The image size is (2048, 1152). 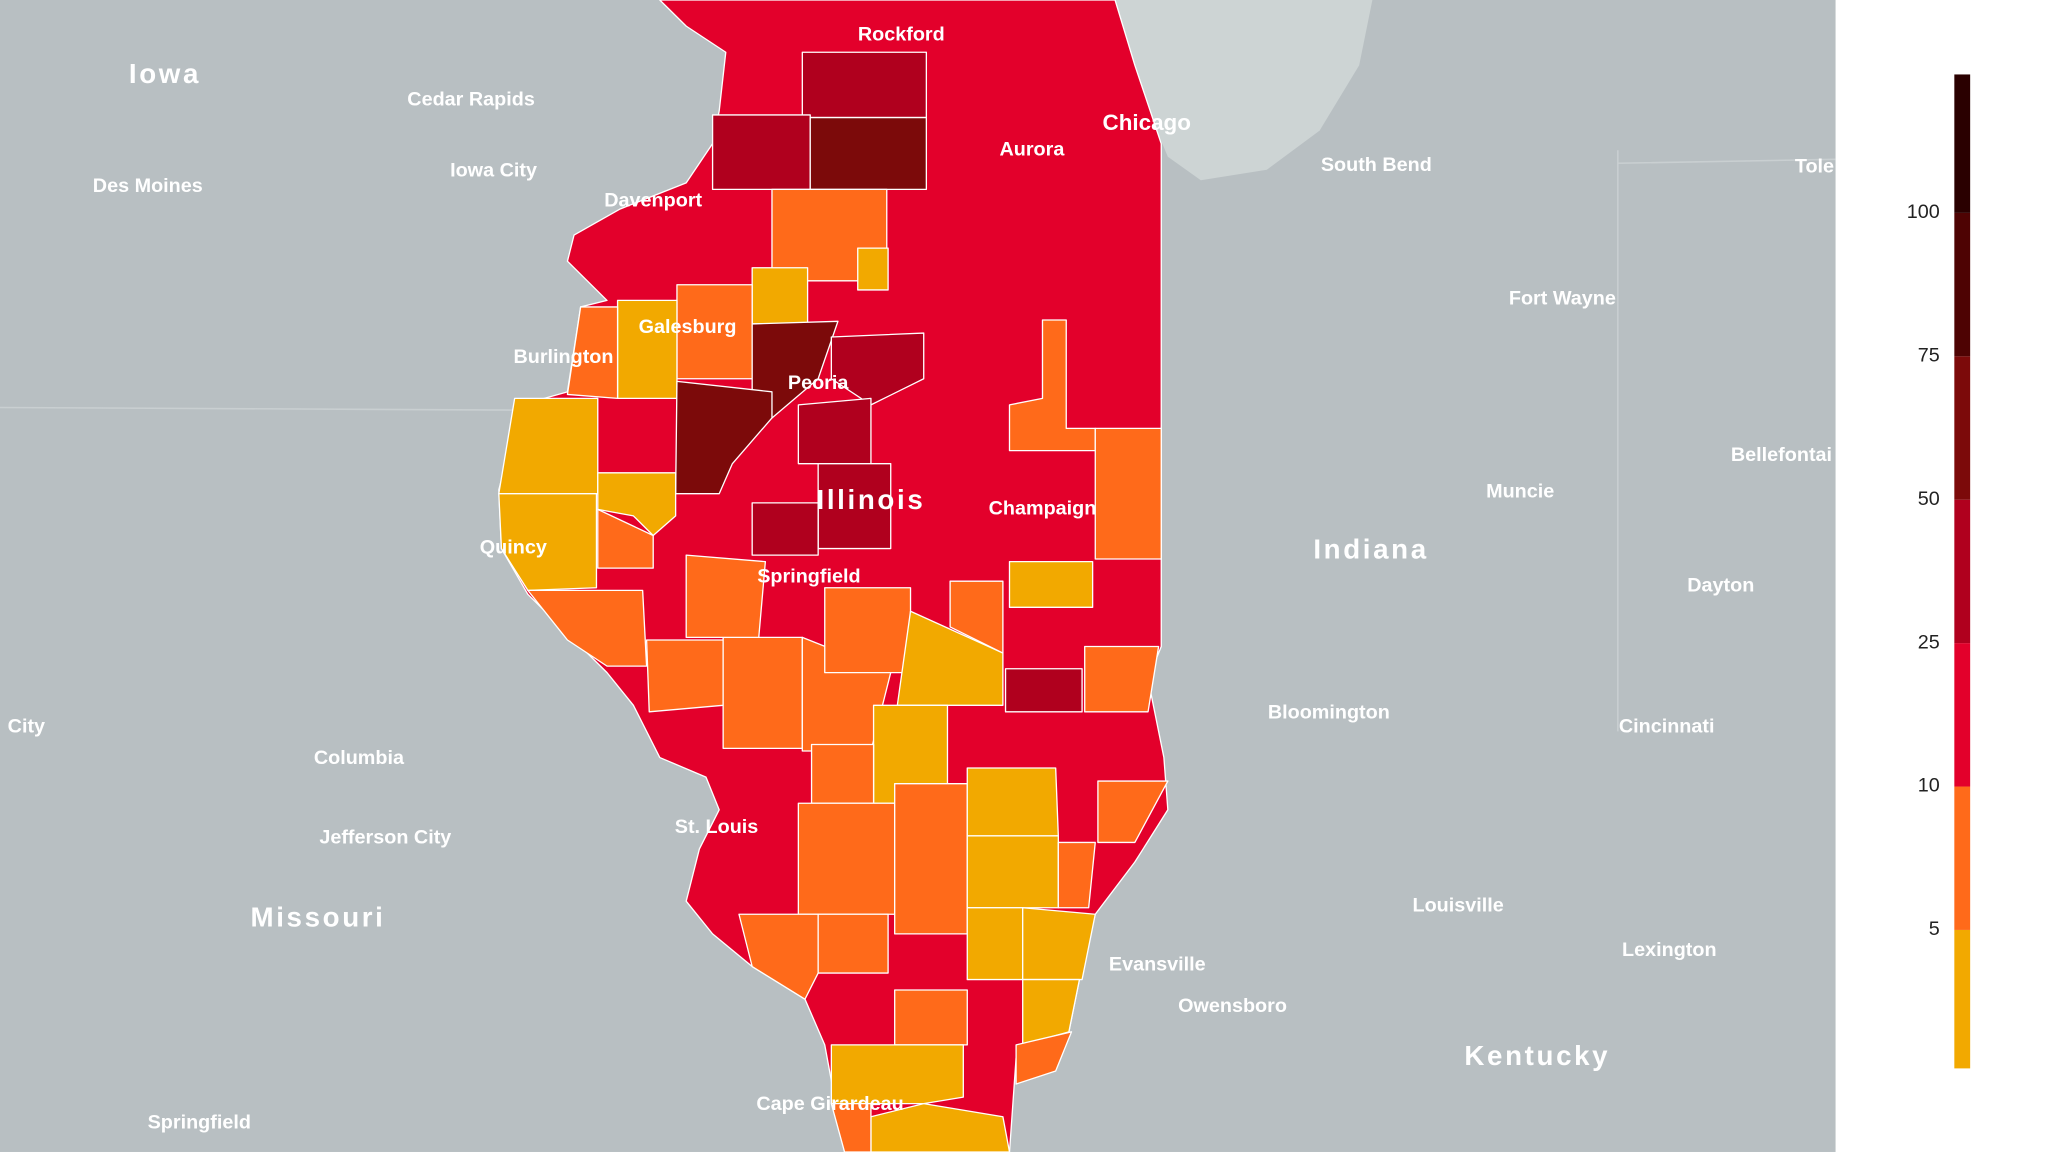 What do you see at coordinates (1232, 1006) in the screenshot?
I see `city-label: Owensboro` at bounding box center [1232, 1006].